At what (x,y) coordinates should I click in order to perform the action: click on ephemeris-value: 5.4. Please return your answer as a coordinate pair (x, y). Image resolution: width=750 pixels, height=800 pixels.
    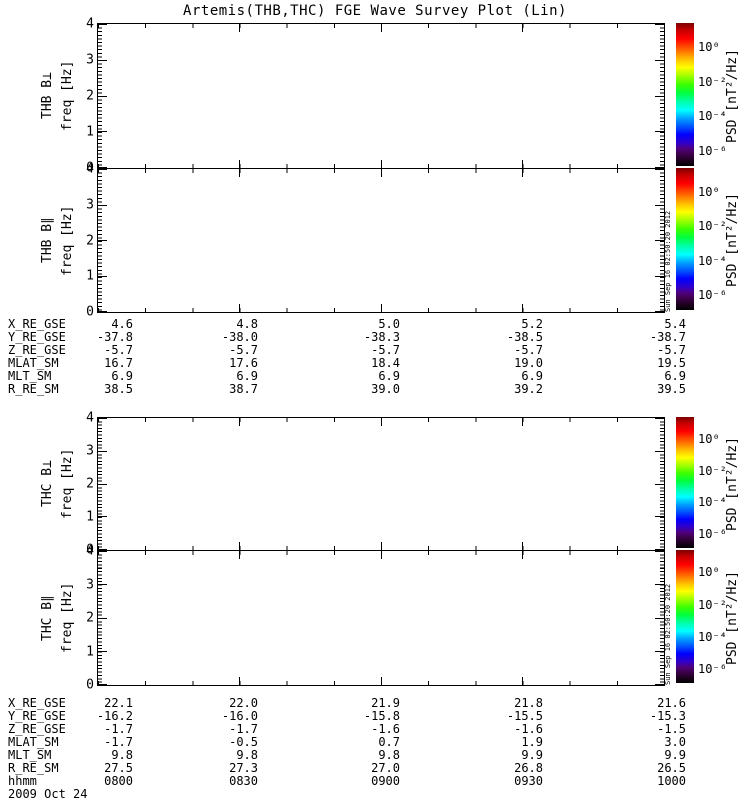
    Looking at the image, I should click on (675, 324).